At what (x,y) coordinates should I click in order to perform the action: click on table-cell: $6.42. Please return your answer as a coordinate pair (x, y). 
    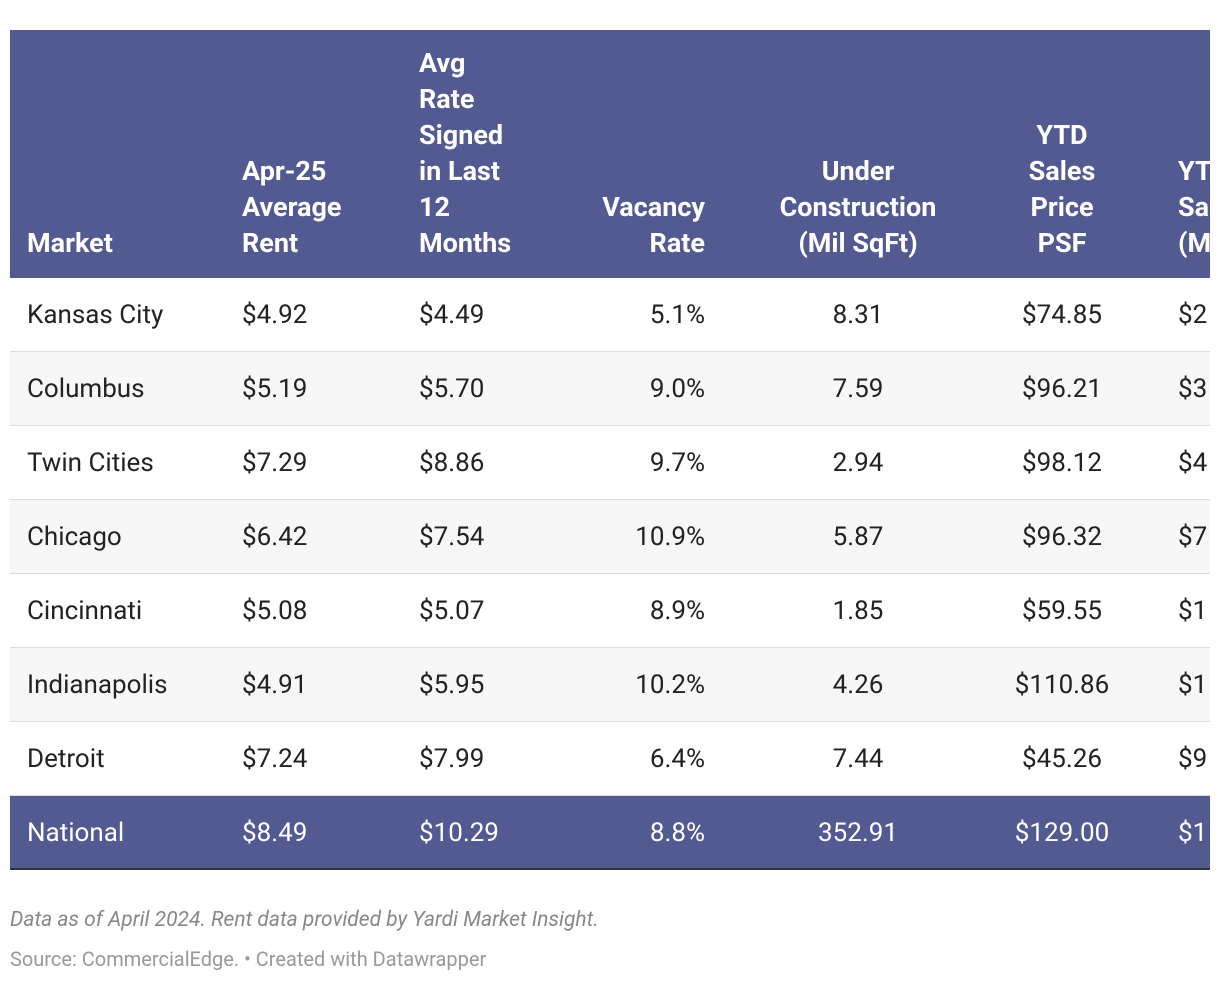
    Looking at the image, I should click on (275, 537).